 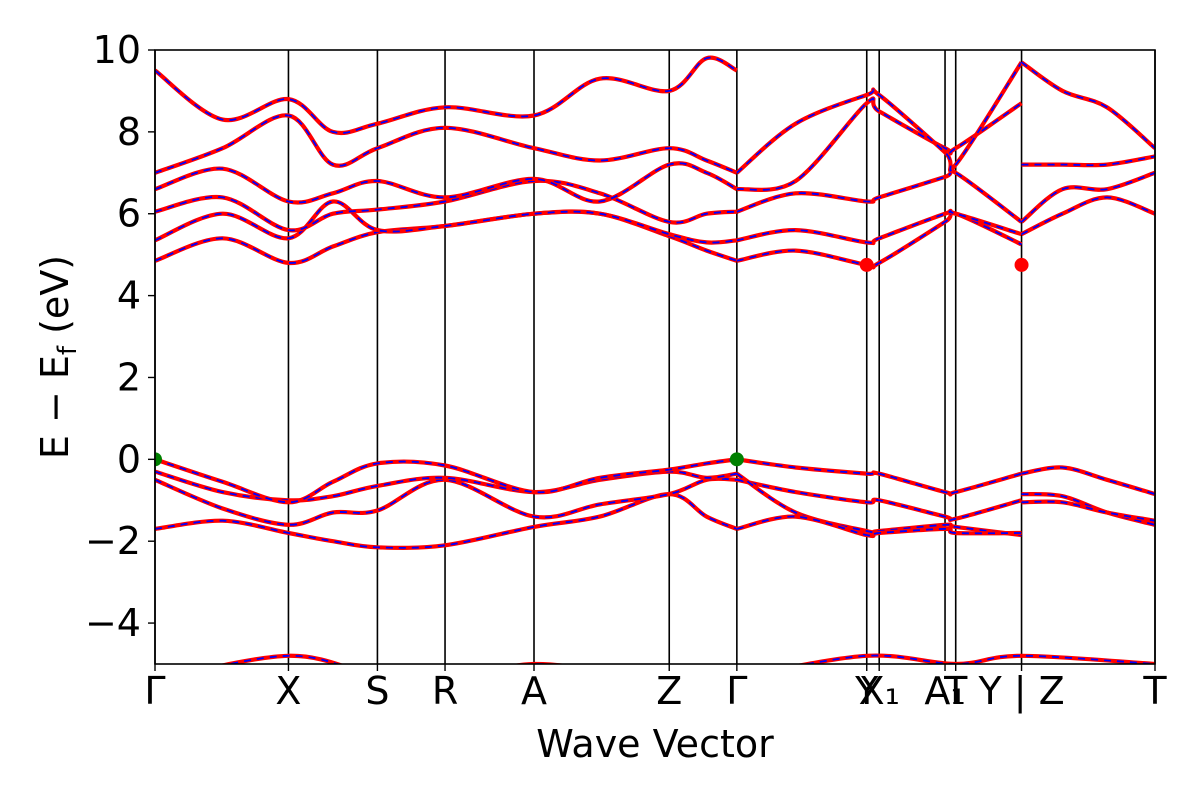 What do you see at coordinates (129, 132) in the screenshot?
I see `y-tick-label: 8` at bounding box center [129, 132].